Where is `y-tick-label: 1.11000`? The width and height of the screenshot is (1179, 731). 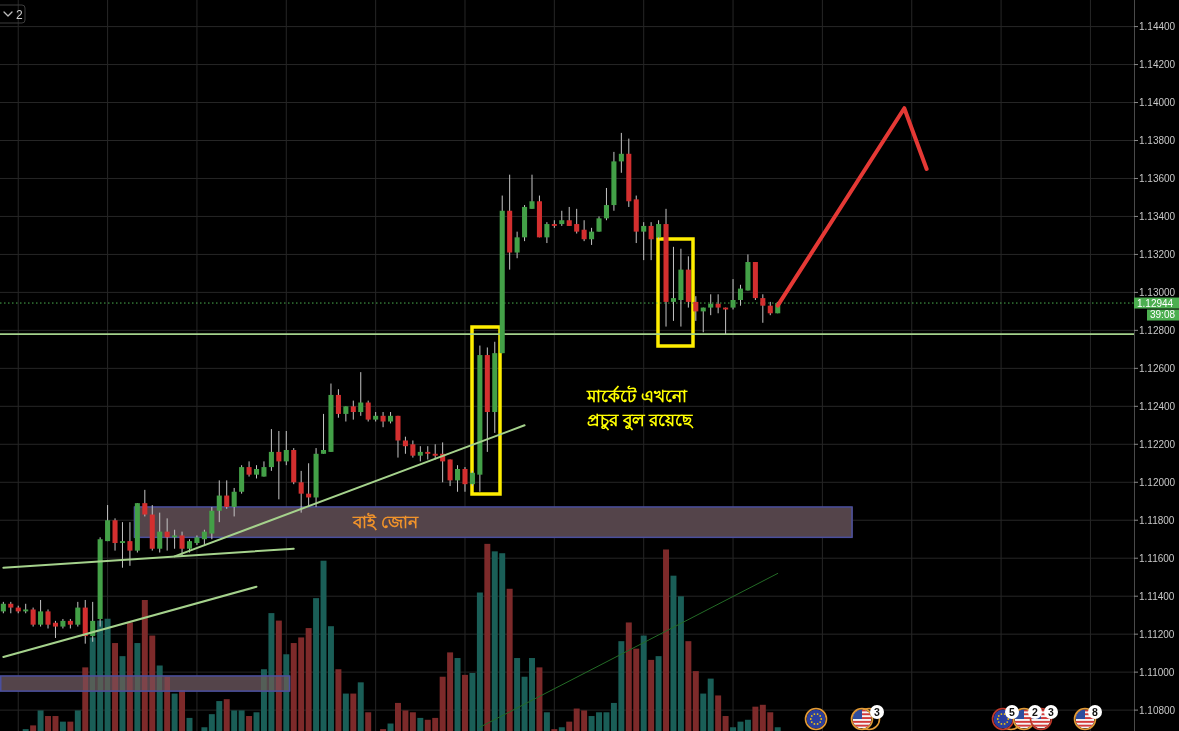
y-tick-label: 1.11000 is located at coordinates (1157, 672).